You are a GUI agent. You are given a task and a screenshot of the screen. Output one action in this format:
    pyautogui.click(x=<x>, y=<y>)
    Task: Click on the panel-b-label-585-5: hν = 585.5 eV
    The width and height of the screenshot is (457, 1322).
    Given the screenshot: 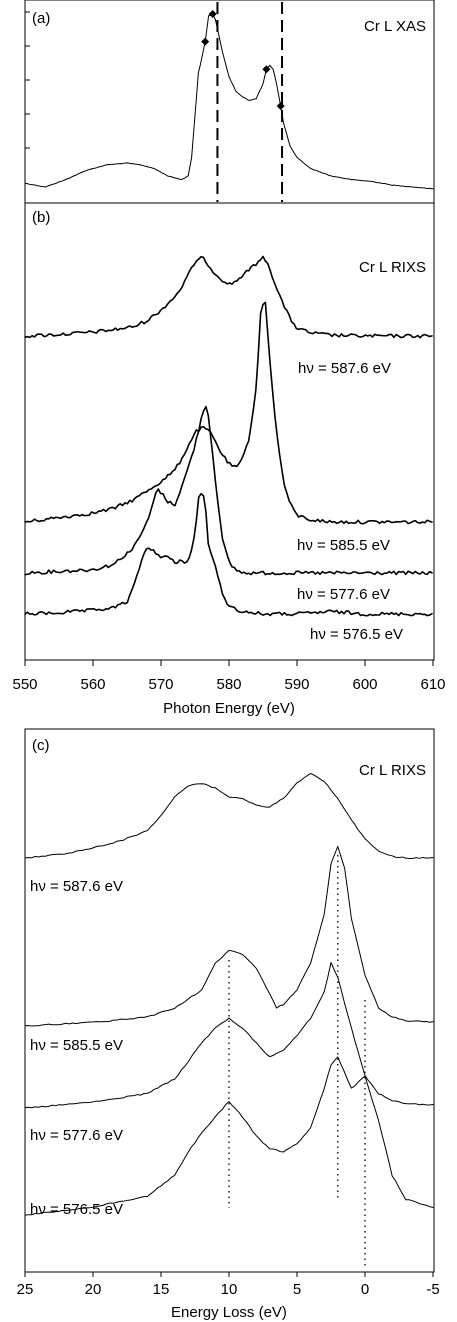 What is the action you would take?
    pyautogui.click(x=343, y=545)
    